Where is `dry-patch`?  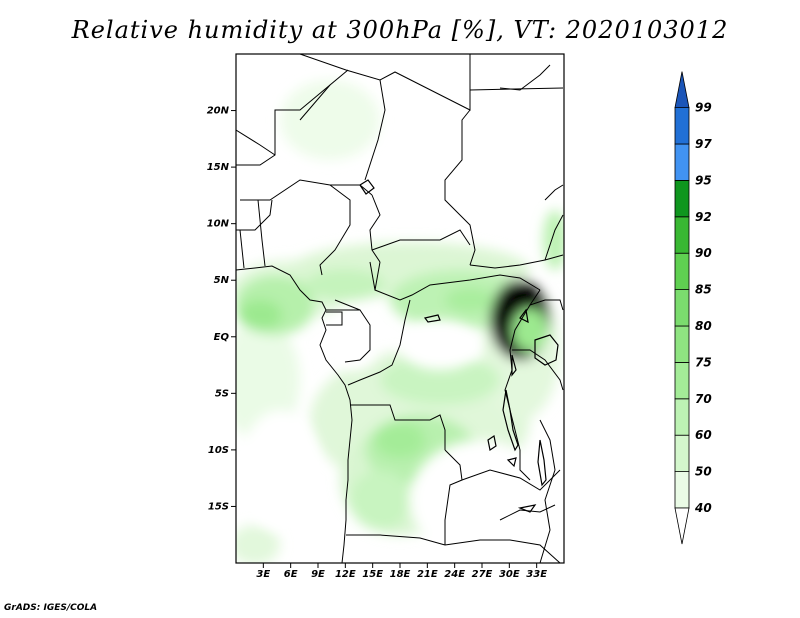
dry-patch is located at coordinates (355, 350).